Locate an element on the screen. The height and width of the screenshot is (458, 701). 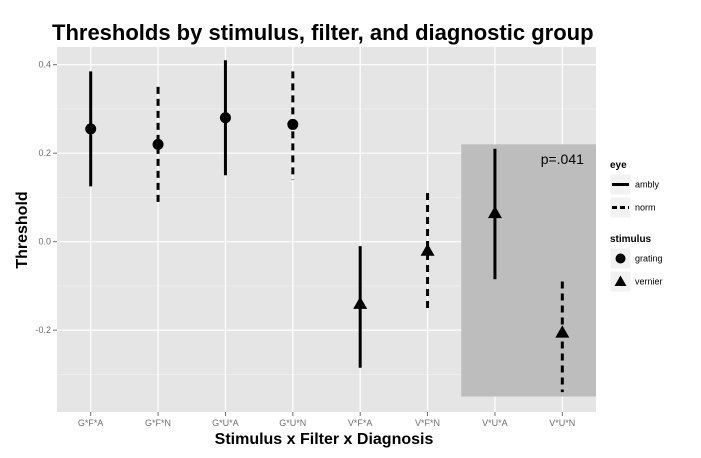
x-tick-label: G*F*A is located at coordinates (91, 423).